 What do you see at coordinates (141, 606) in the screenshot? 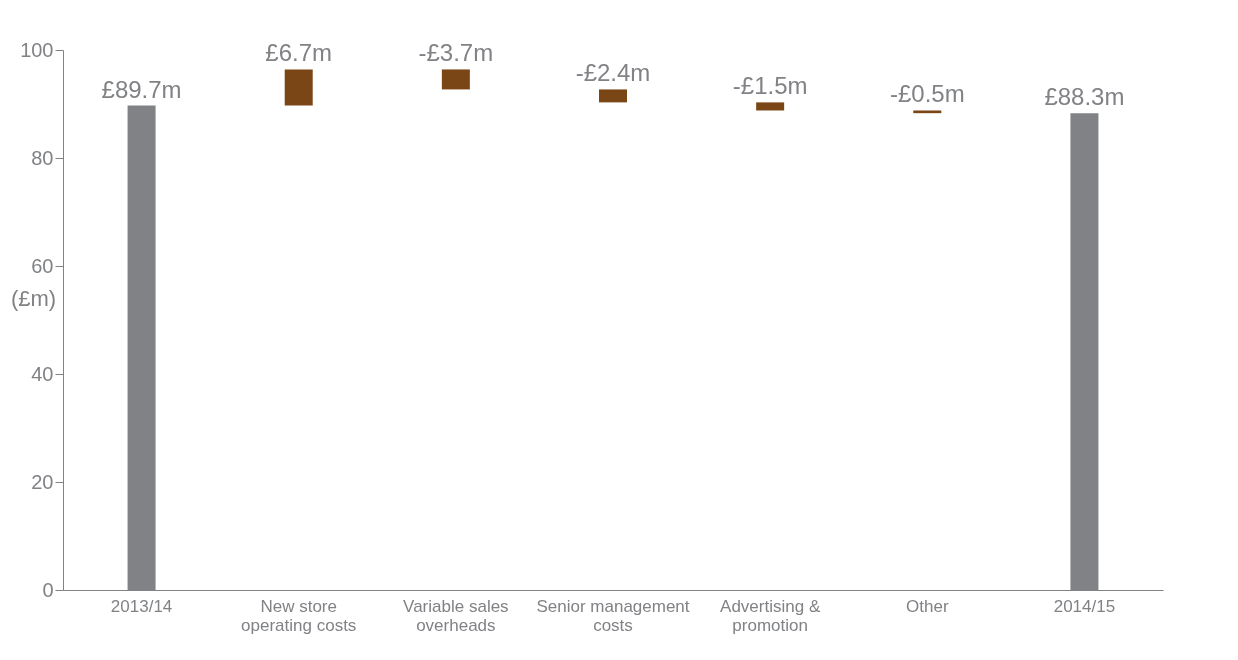
I see `x-tick-label: 2013/14` at bounding box center [141, 606].